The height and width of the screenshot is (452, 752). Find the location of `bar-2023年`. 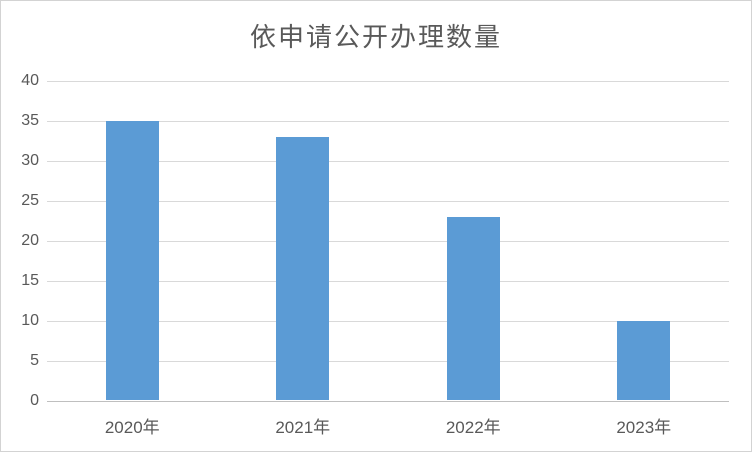

bar-2023年 is located at coordinates (644, 360).